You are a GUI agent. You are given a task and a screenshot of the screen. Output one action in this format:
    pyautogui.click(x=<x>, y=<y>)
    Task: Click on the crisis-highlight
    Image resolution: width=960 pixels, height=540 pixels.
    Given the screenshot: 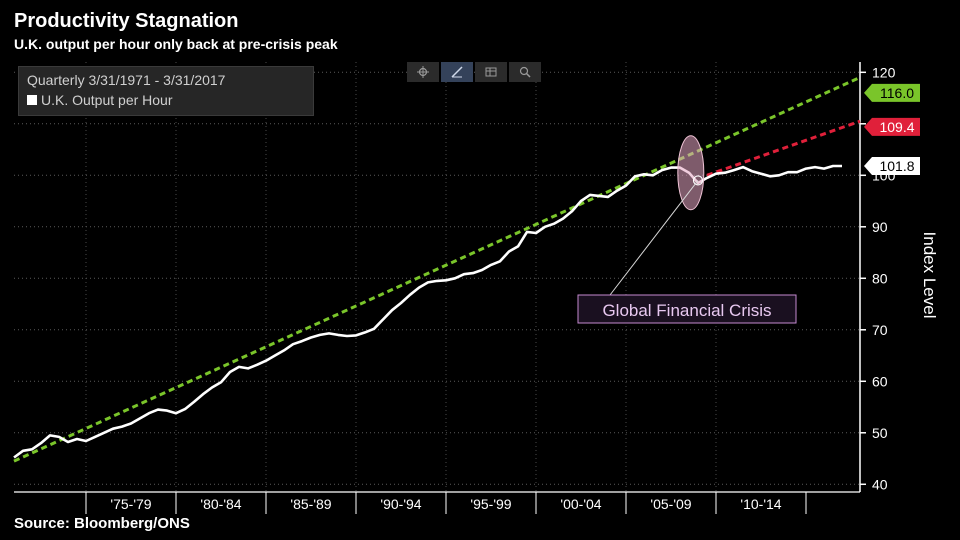 What is the action you would take?
    pyautogui.click(x=691, y=173)
    